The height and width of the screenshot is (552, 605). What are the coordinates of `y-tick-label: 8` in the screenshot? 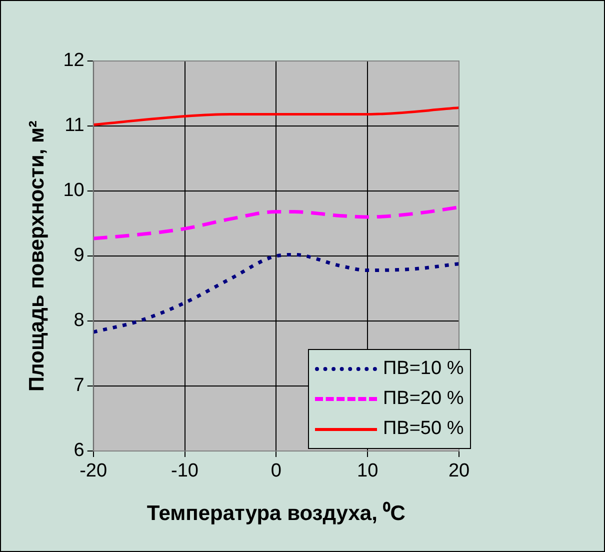 It's located at (79, 321).